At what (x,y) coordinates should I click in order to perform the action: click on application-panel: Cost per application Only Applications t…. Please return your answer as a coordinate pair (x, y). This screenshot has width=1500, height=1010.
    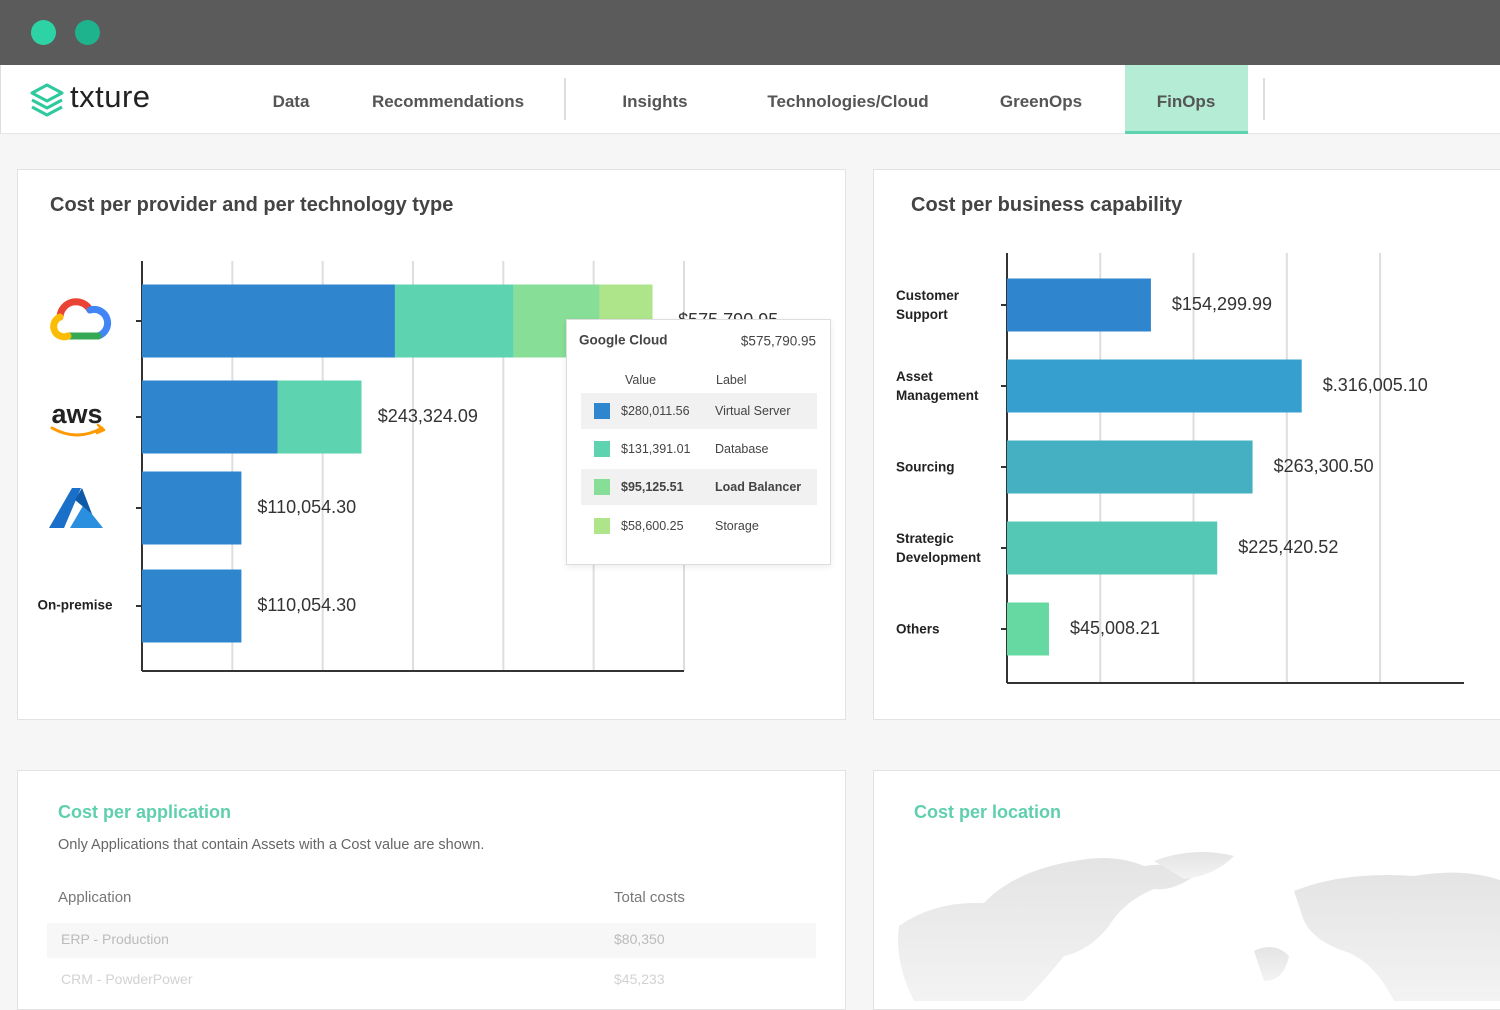
    Looking at the image, I should click on (431, 890).